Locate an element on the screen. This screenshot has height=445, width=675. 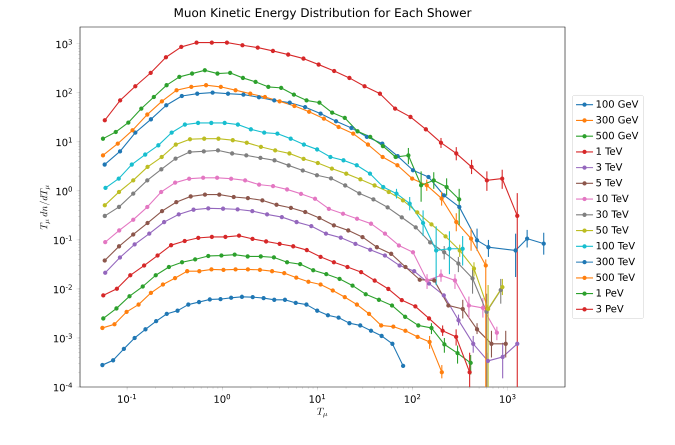
legend-label: 300 TeV is located at coordinates (616, 262).